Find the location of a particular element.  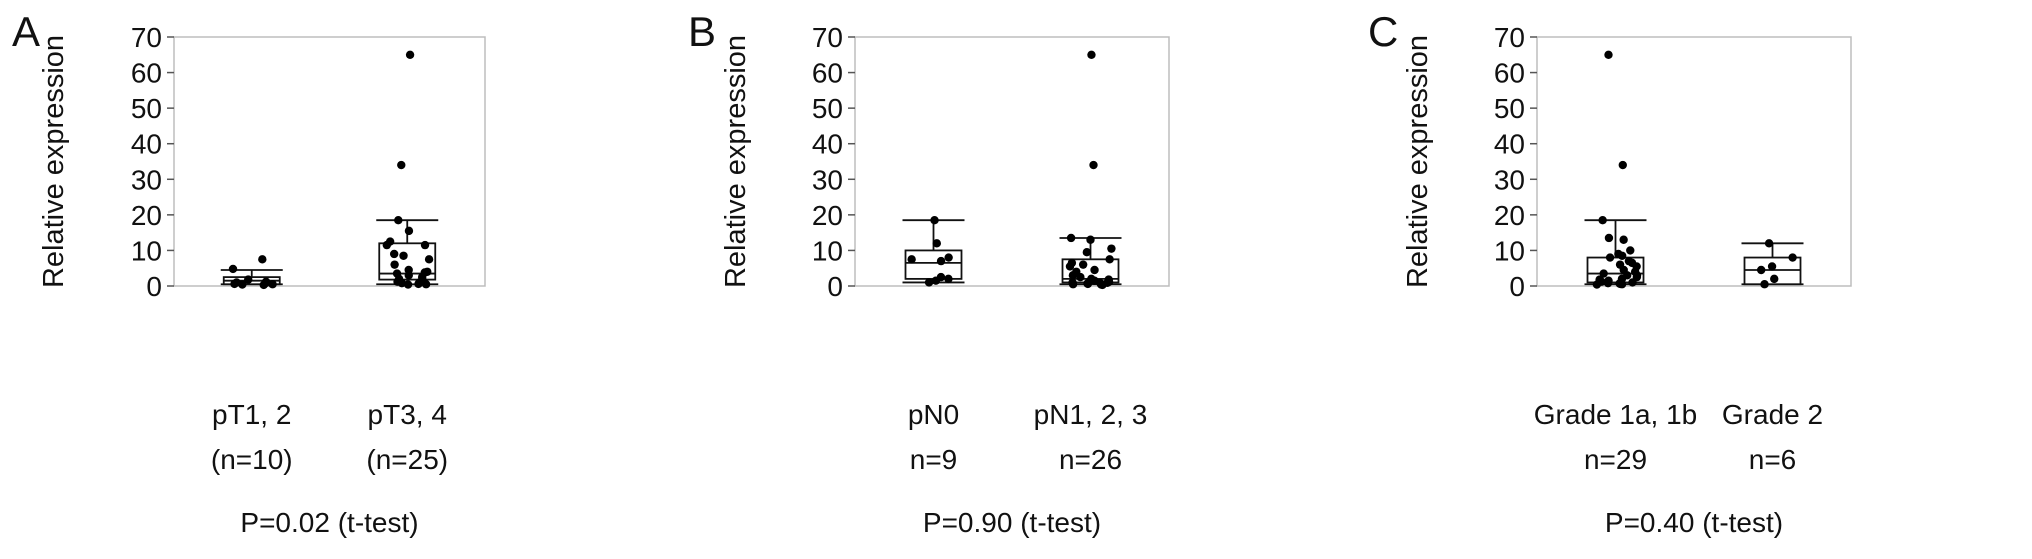

category-label: pT3, 4 is located at coordinates (407, 414).